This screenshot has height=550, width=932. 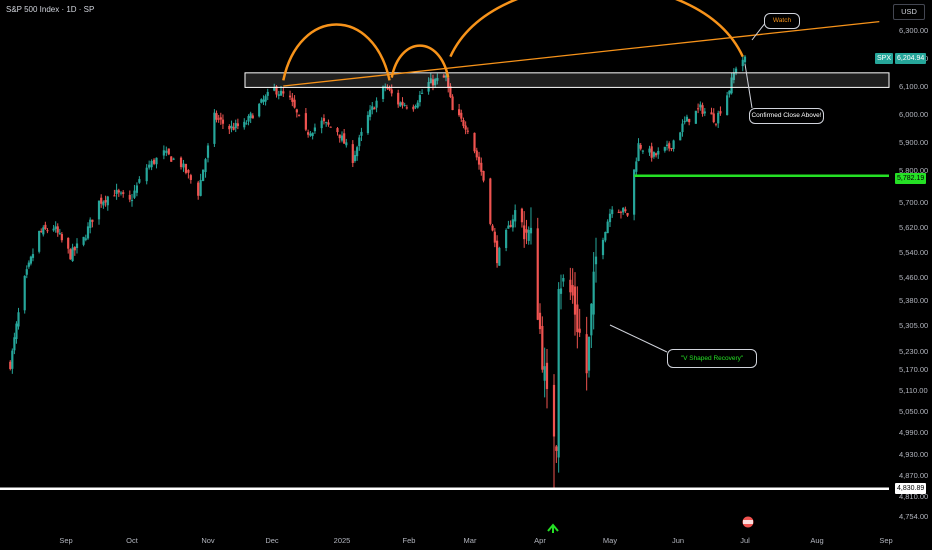 I want to click on symbol-title: S&P 500 Index · 1D · SP, so click(x=50, y=9).